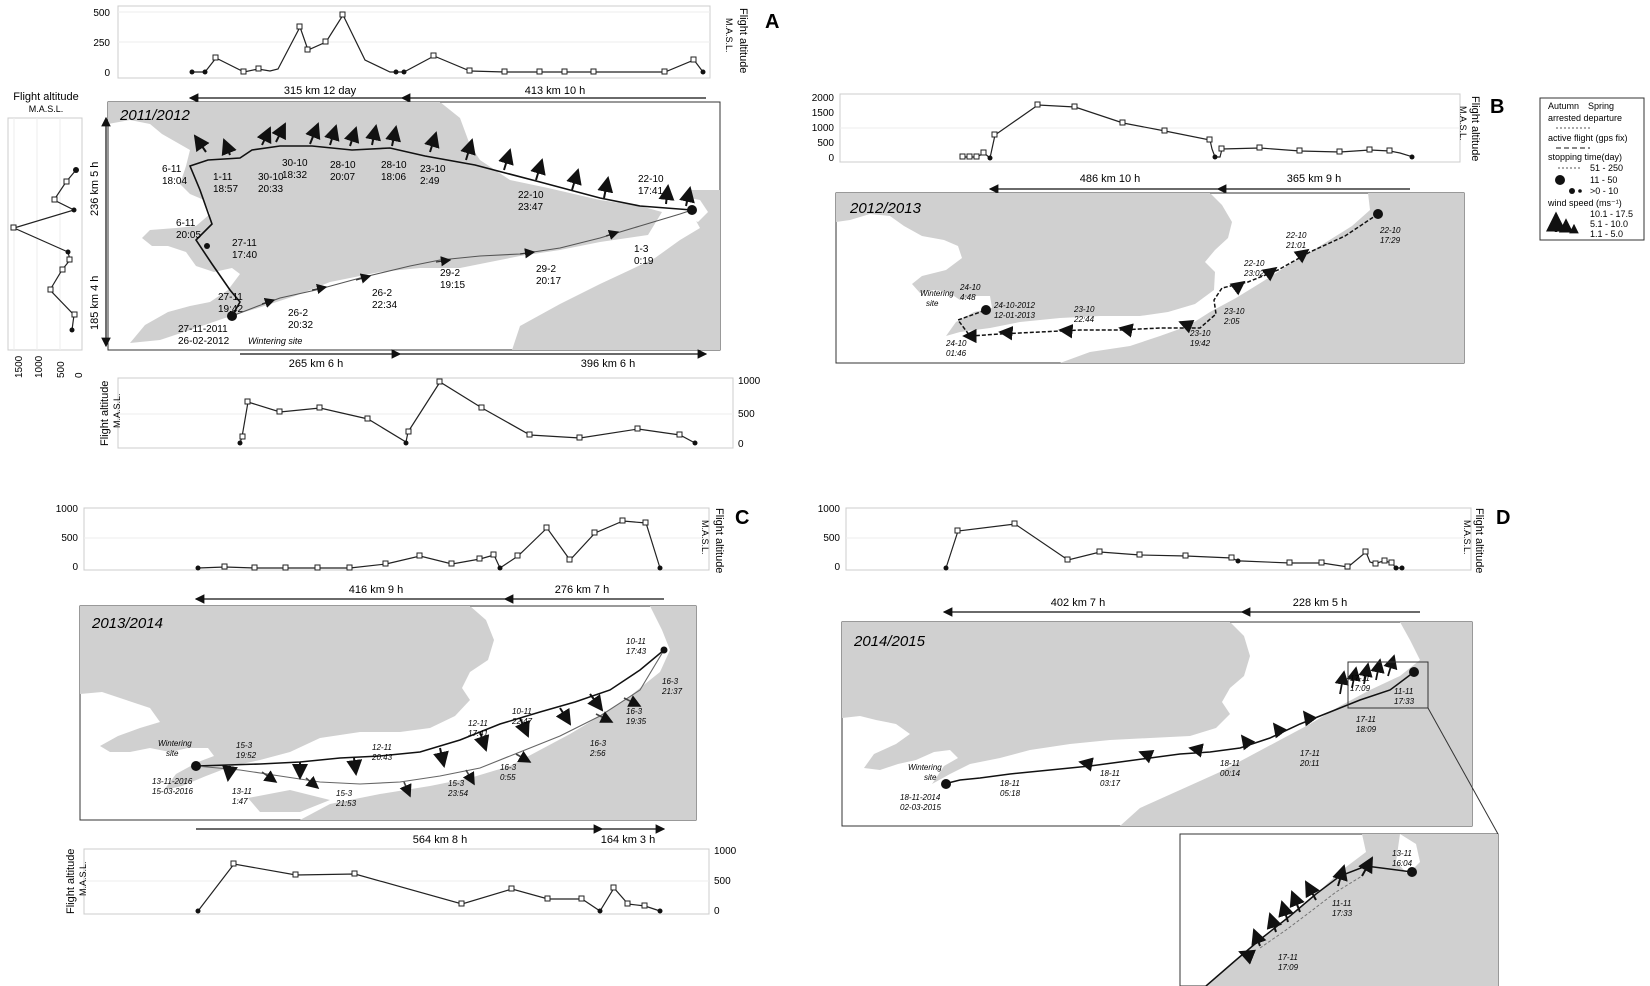 The height and width of the screenshot is (986, 1650). What do you see at coordinates (1585, 157) in the screenshot?
I see `legend-item: stopping time(day)` at bounding box center [1585, 157].